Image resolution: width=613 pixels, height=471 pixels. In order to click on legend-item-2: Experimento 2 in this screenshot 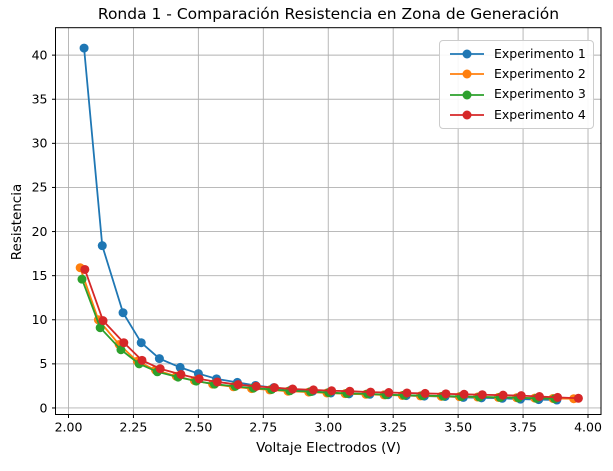, I will do `click(516, 74)`.